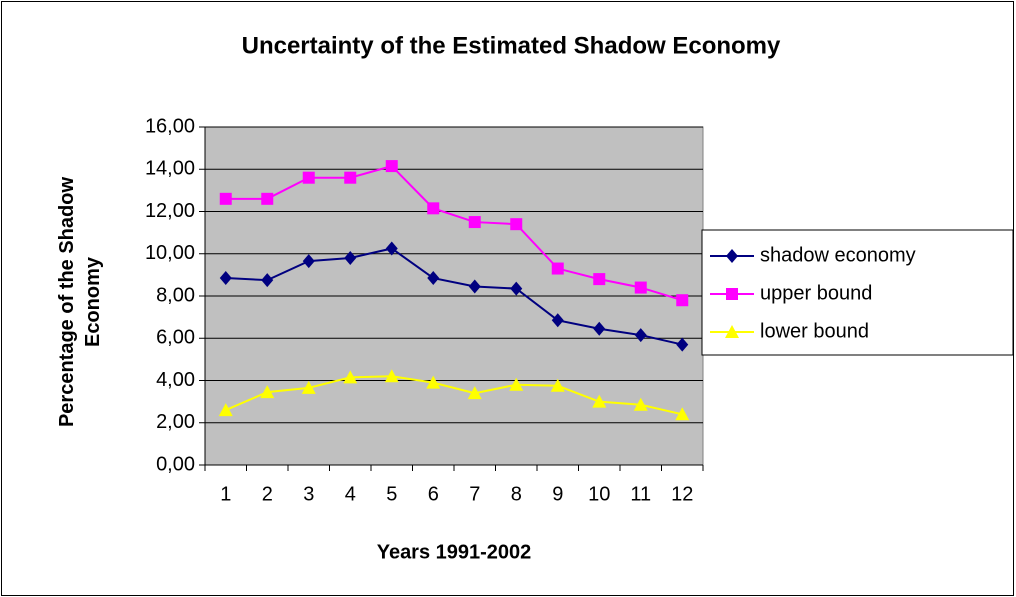 The image size is (1016, 597). Describe the element at coordinates (814, 331) in the screenshot. I see `legend-label: lower bound` at that location.